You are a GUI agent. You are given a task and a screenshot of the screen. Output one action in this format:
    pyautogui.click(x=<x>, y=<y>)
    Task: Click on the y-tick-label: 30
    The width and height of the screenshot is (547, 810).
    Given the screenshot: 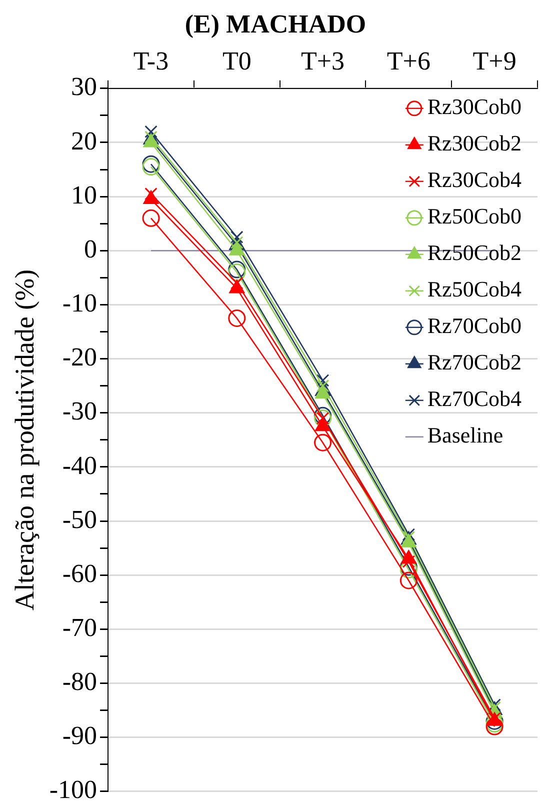 What is the action you would take?
    pyautogui.click(x=84, y=87)
    